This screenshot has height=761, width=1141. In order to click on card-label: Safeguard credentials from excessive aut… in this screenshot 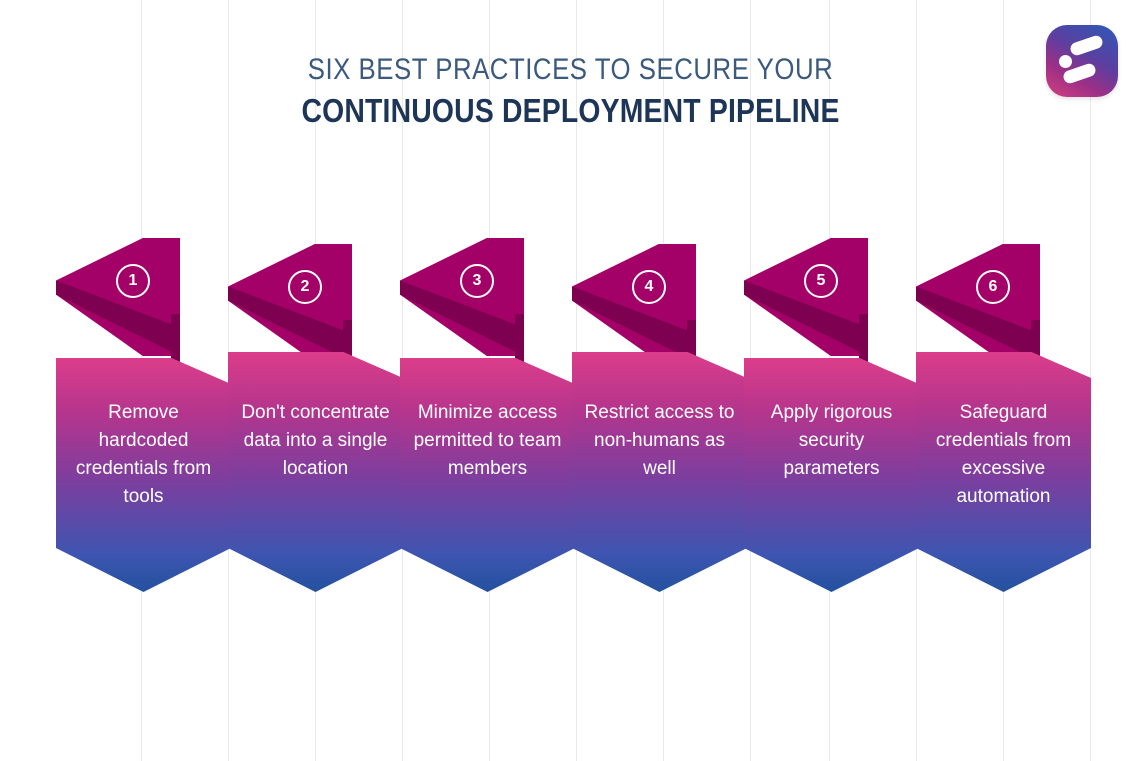, I will do `click(1003, 454)`.